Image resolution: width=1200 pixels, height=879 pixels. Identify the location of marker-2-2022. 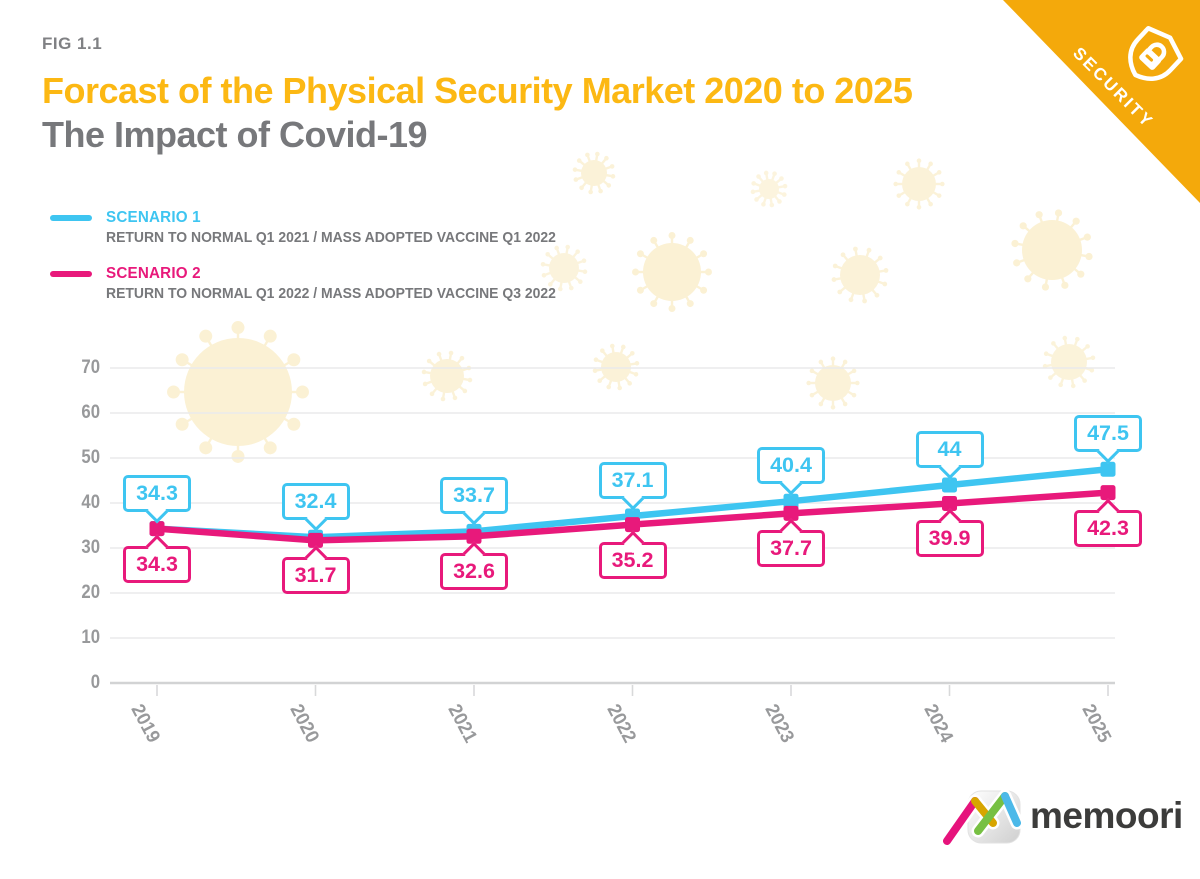
(632, 525).